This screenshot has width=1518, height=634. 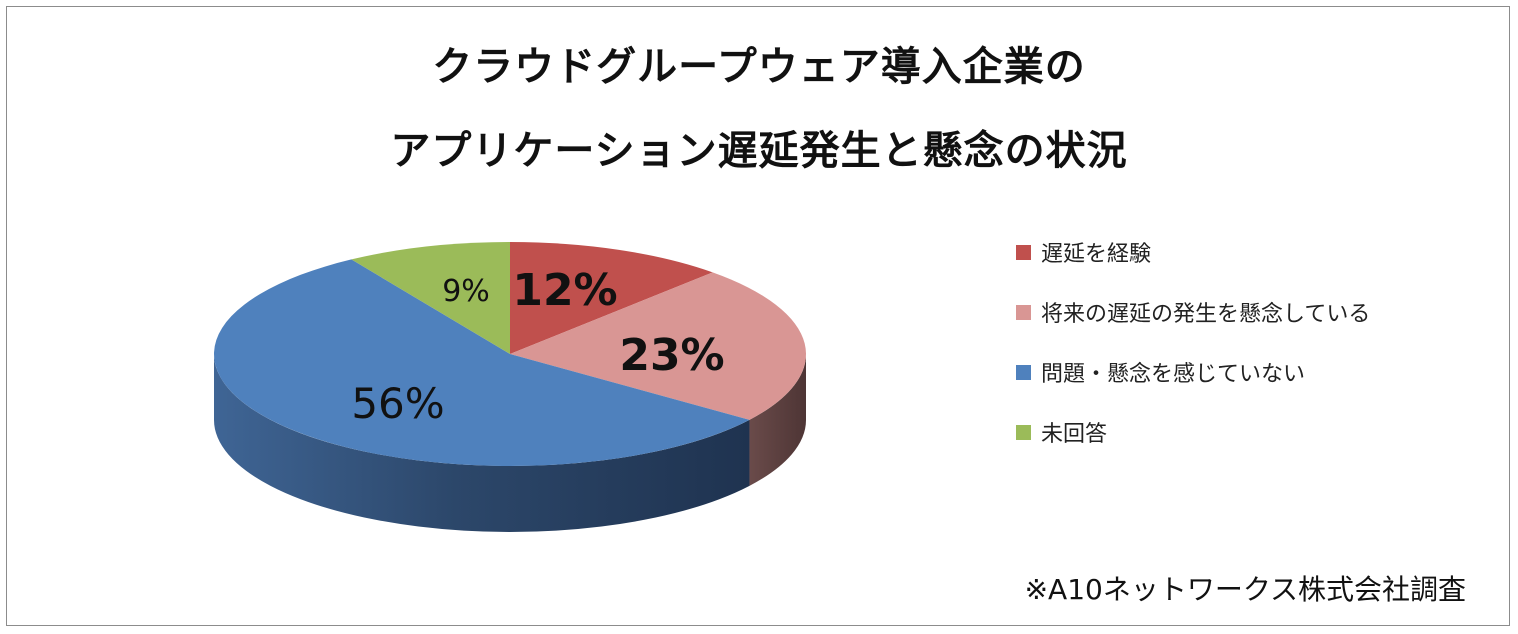 What do you see at coordinates (1245, 589) in the screenshot?
I see `source-note: ※A10ネットワークス株式会社調査` at bounding box center [1245, 589].